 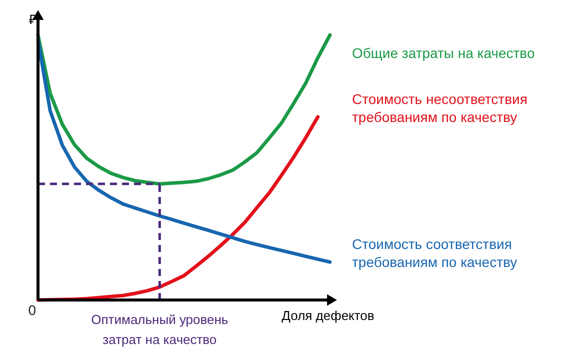 I want to click on series-label: Общие затраты на качество, so click(x=443, y=53).